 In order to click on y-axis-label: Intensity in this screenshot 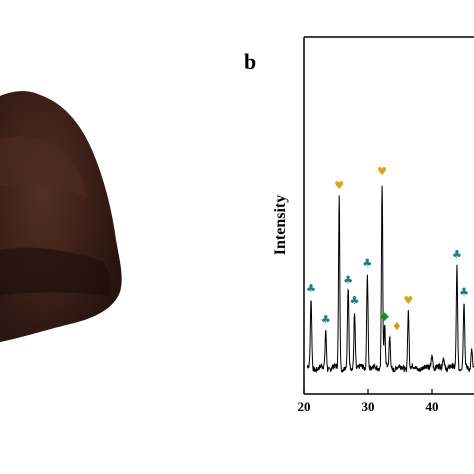, I will do `click(280, 225)`.